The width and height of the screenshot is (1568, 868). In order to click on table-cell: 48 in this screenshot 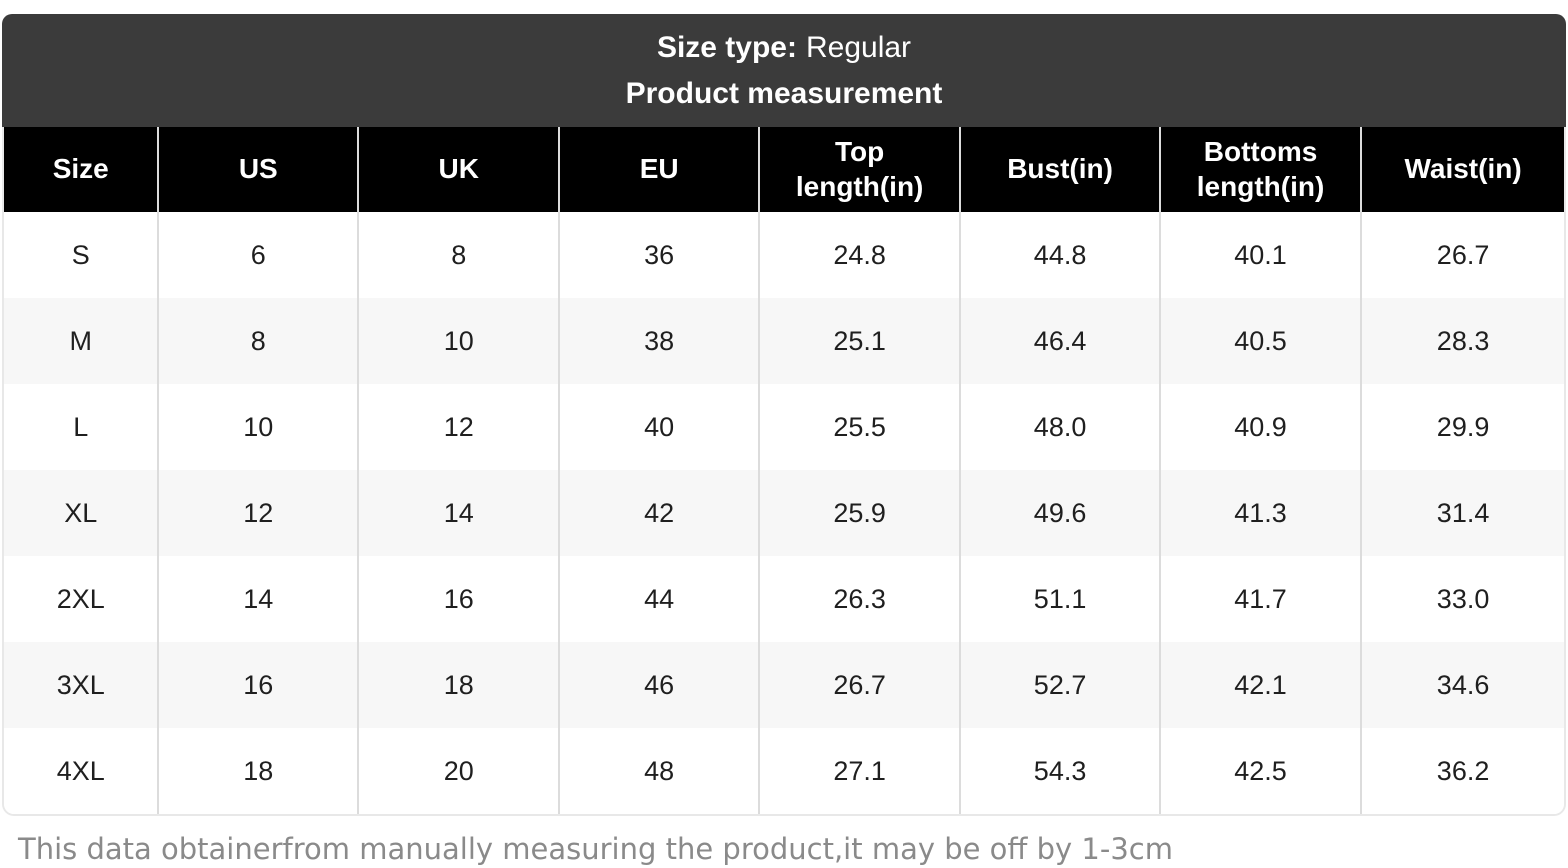, I will do `click(659, 771)`.